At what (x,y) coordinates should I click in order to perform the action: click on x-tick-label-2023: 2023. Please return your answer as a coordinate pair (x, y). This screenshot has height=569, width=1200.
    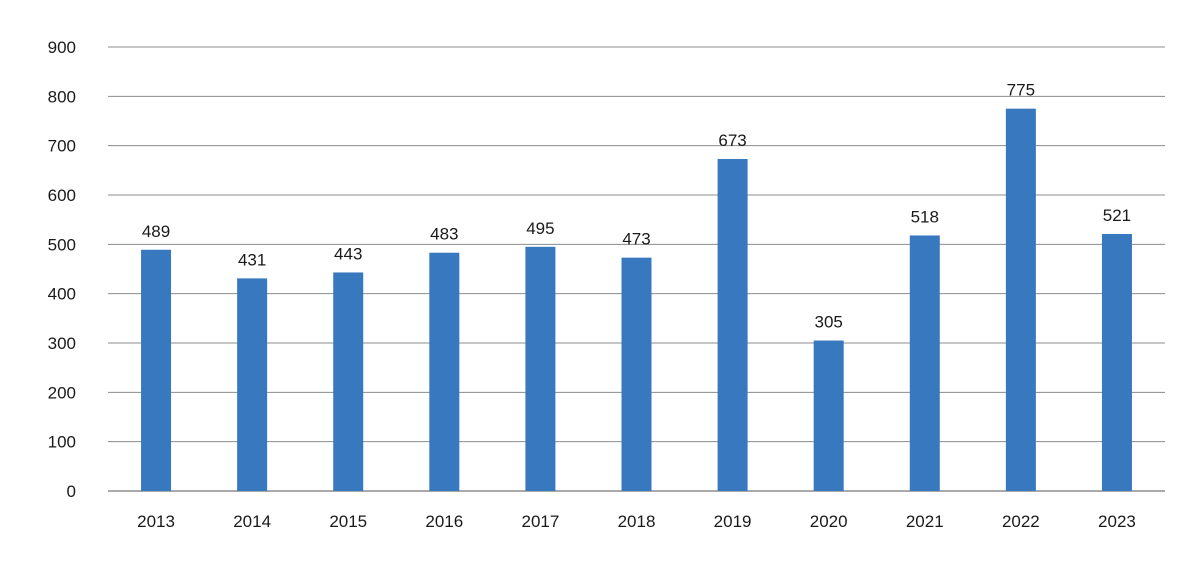
    Looking at the image, I should click on (1117, 521).